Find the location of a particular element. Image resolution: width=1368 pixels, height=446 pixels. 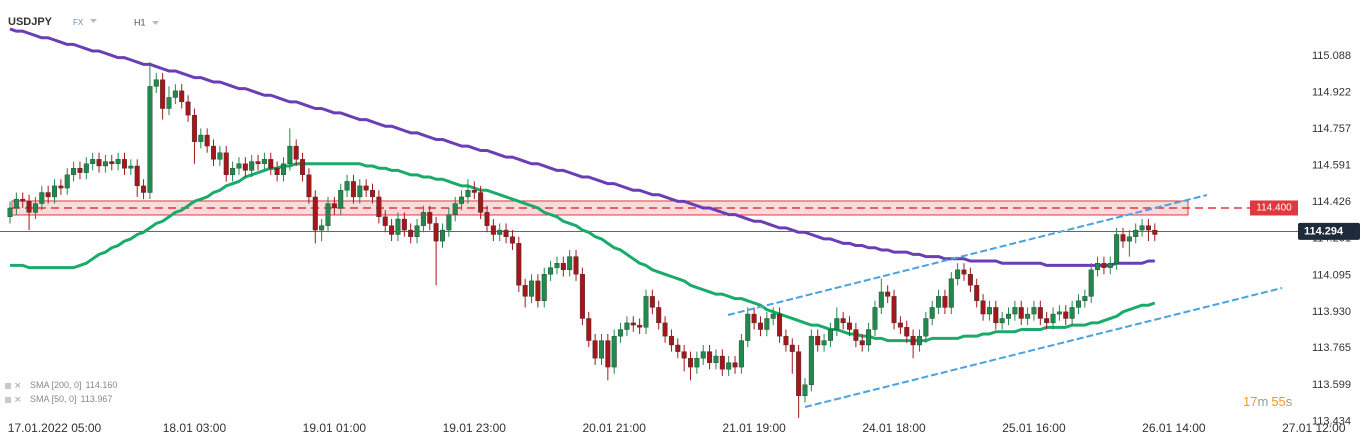

y-tick-label: 113.434 is located at coordinates (1331, 421).